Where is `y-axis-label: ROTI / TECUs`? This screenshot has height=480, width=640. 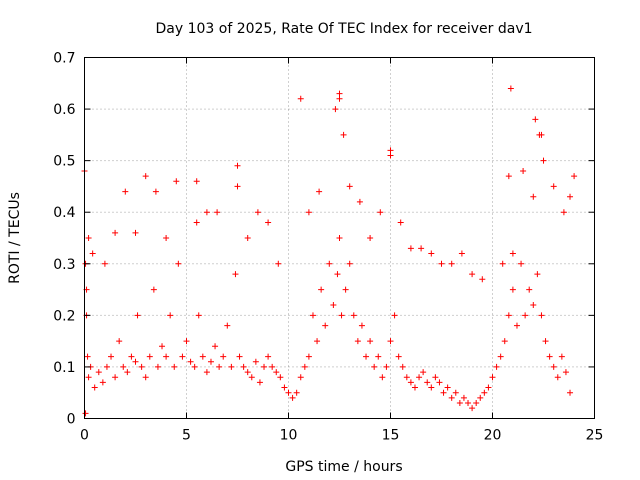
y-axis-label: ROTI / TECUs is located at coordinates (15, 238).